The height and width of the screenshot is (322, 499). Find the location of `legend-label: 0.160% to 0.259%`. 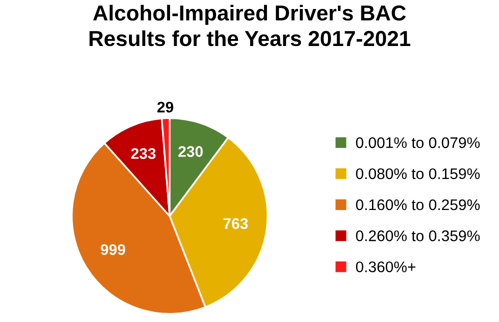

legend-label: 0.160% to 0.259% is located at coordinates (418, 204).